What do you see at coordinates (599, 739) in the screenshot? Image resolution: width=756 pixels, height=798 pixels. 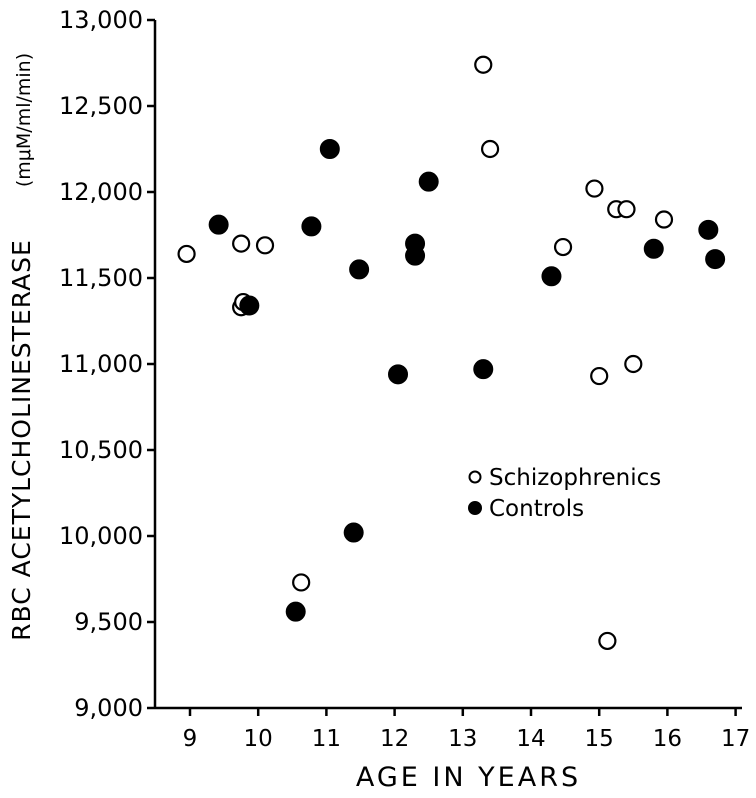 I see `x-tick-label: 15` at bounding box center [599, 739].